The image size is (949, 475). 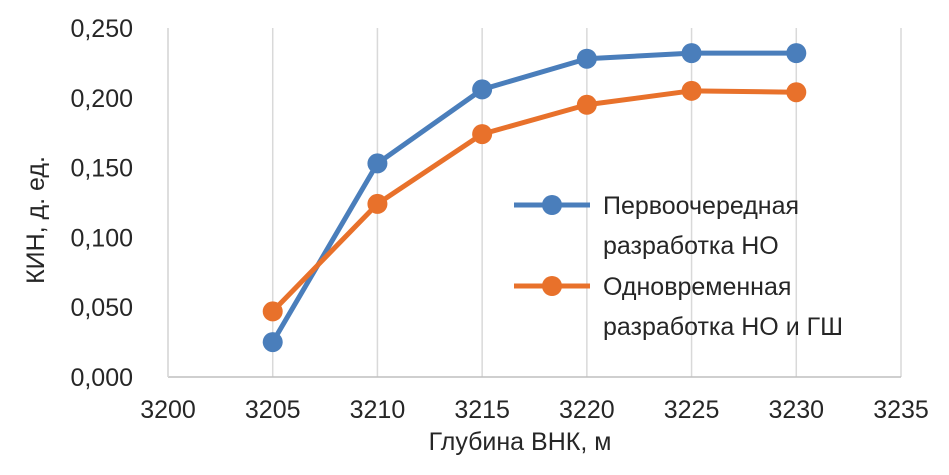 I want to click on legend-label: Первоочередная, so click(x=701, y=206).